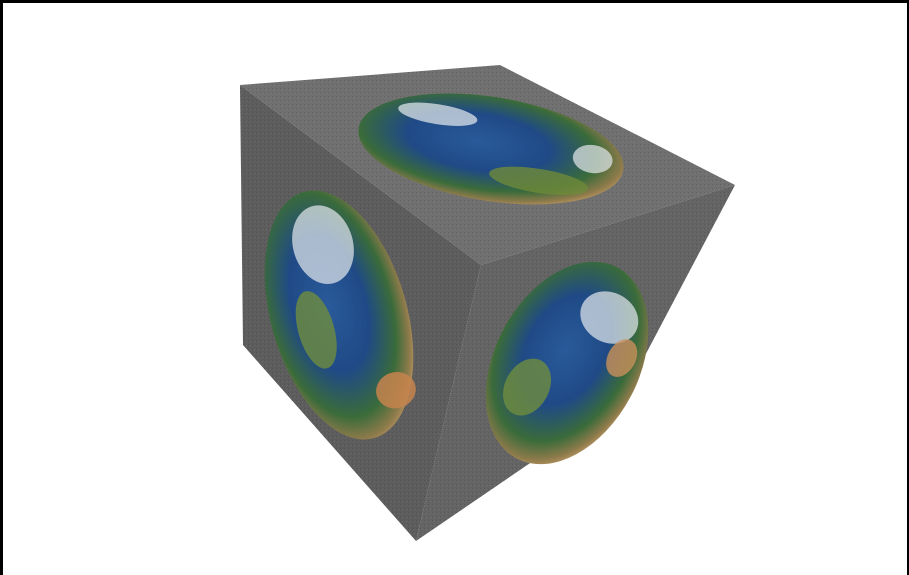 The image size is (909, 575). What do you see at coordinates (567, 363) in the screenshot?
I see `earth-right` at bounding box center [567, 363].